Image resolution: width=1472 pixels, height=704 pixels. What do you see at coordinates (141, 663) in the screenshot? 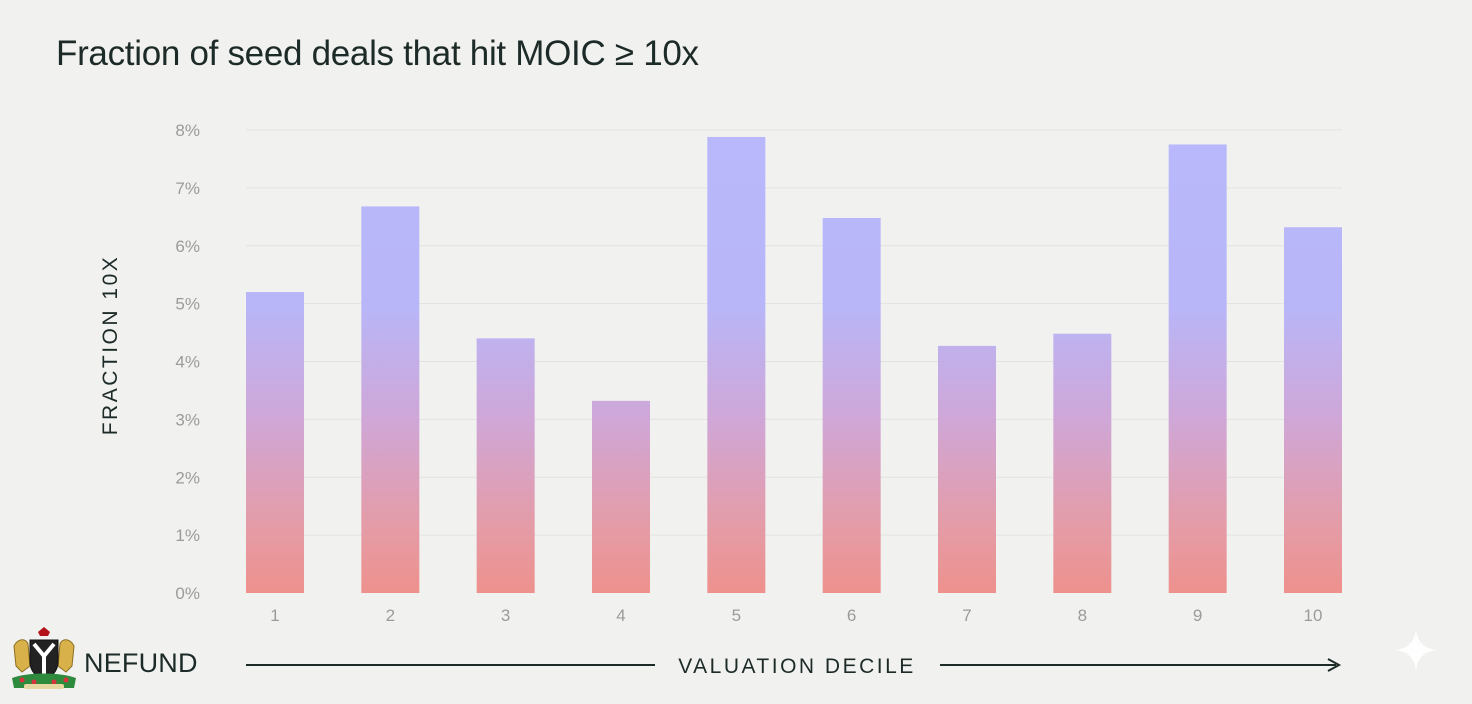
I see `brand-name: NEFUND` at bounding box center [141, 663].